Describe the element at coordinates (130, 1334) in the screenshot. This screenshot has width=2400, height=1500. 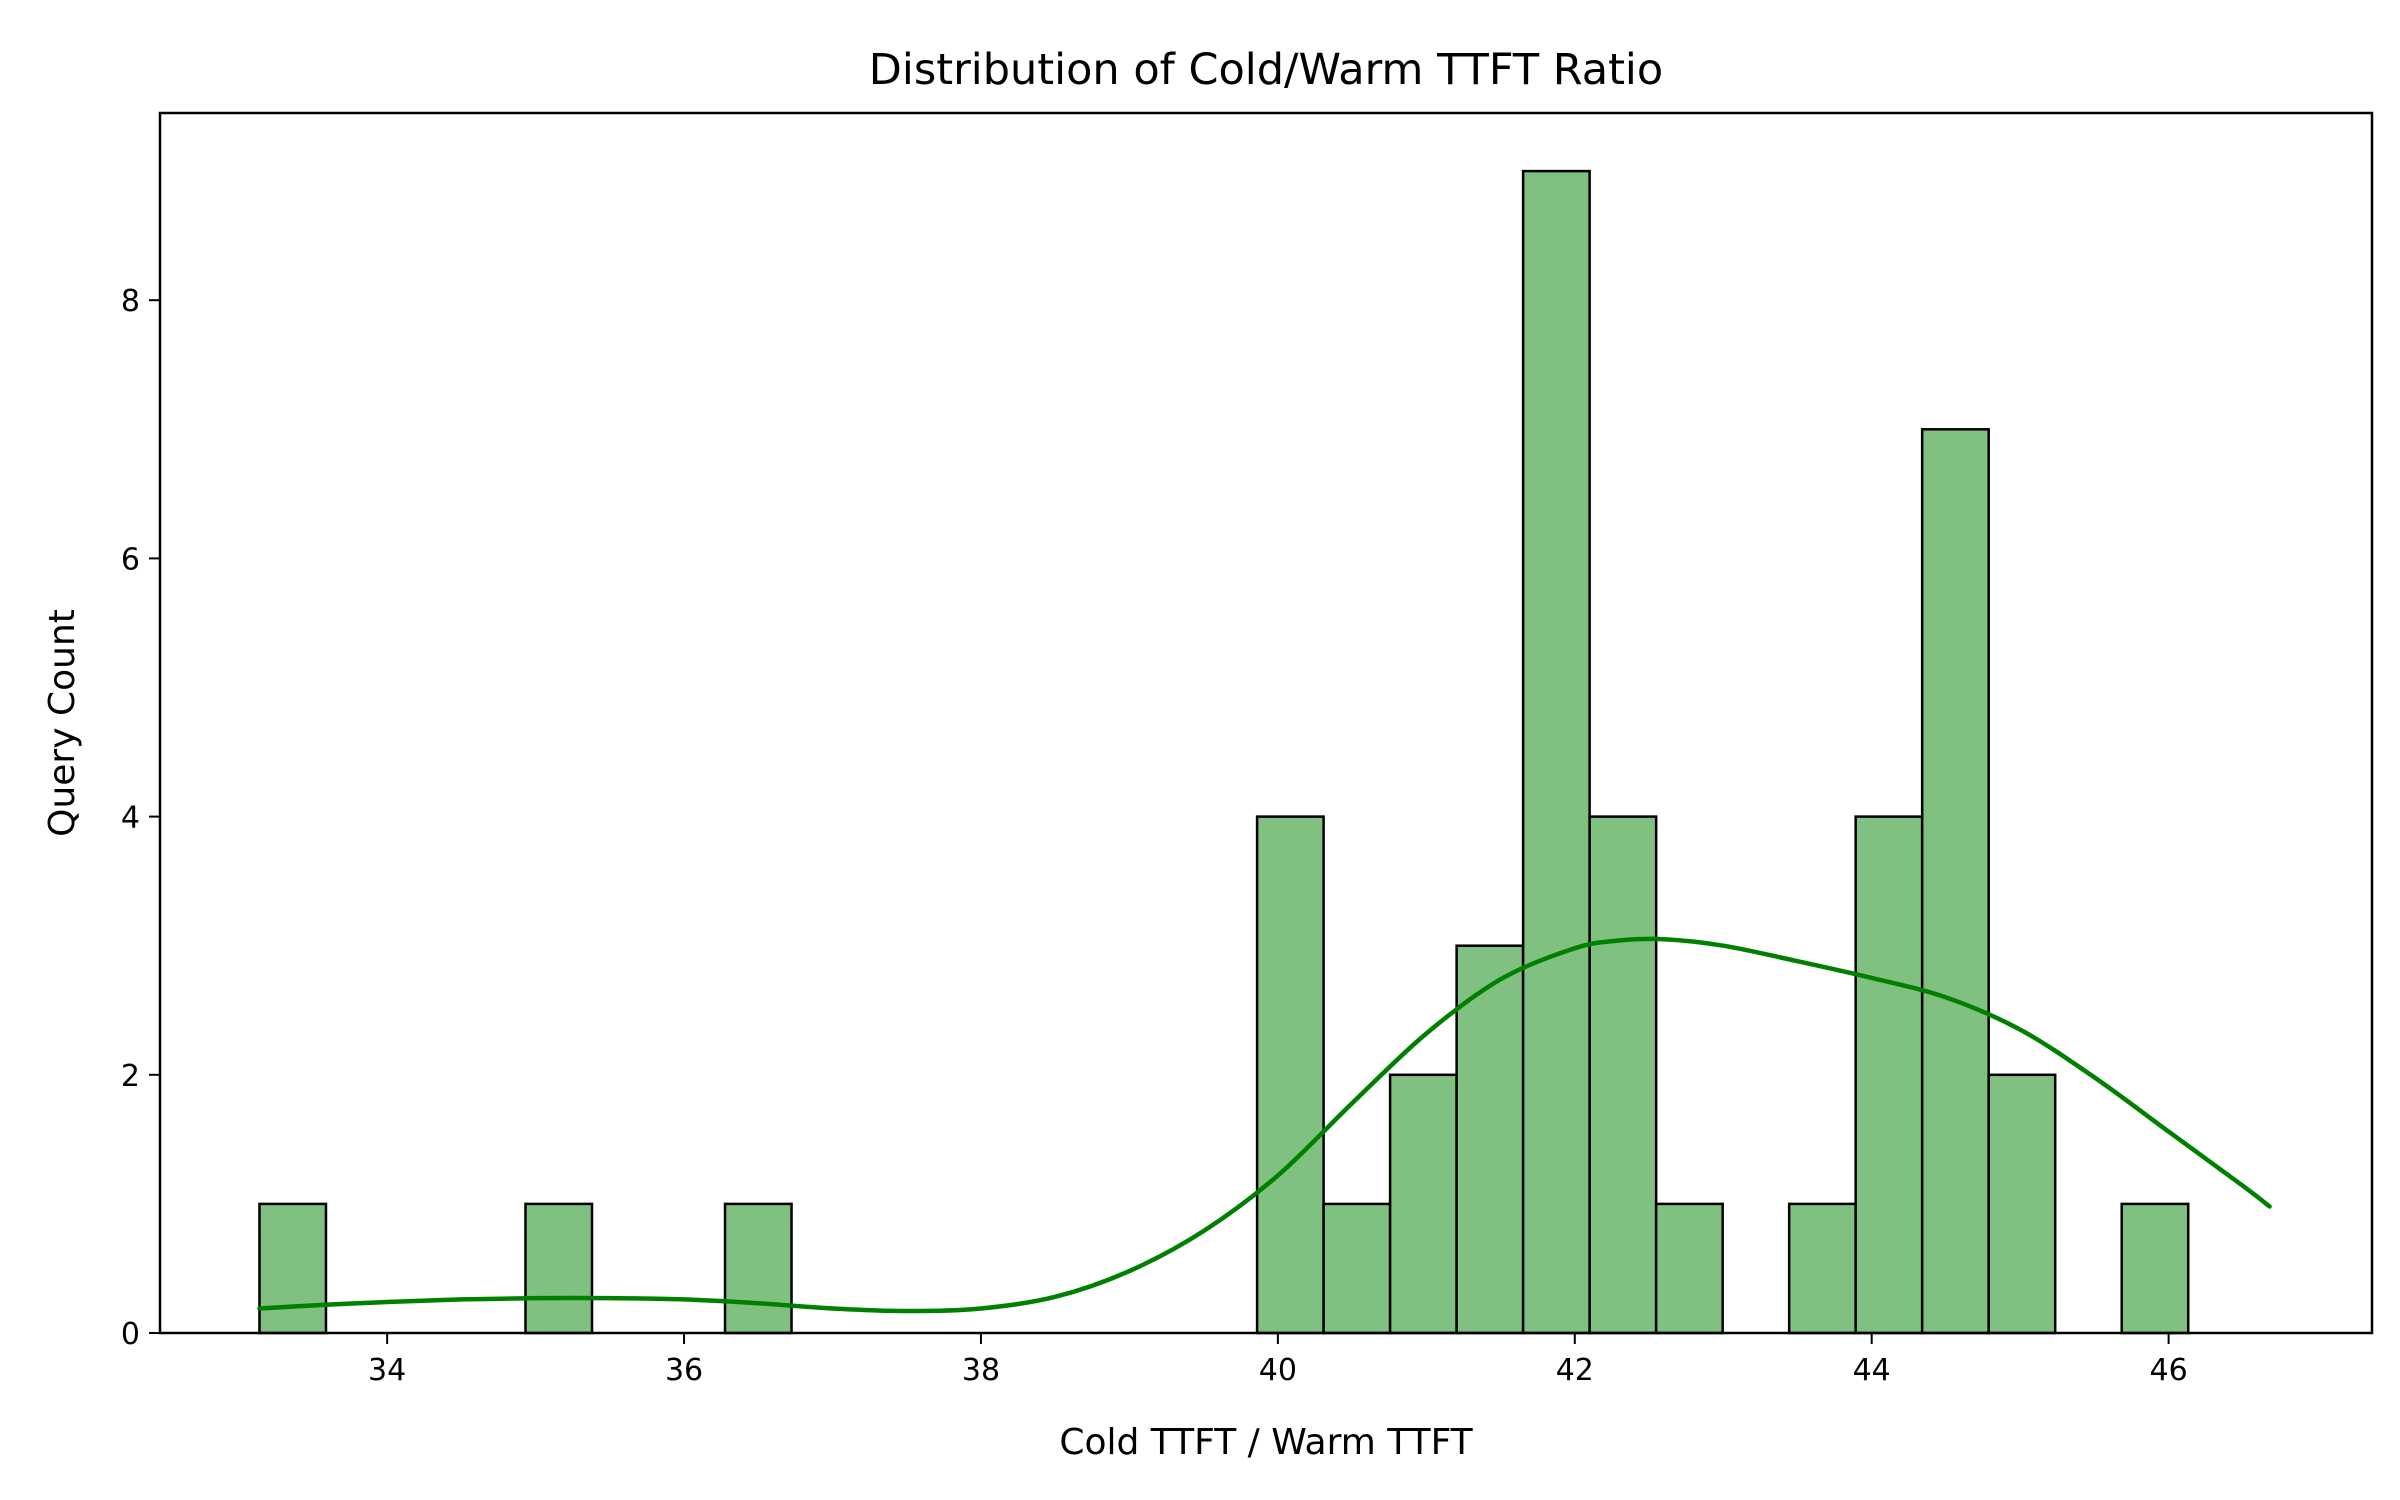
I see `y-tick-label: 0` at that location.